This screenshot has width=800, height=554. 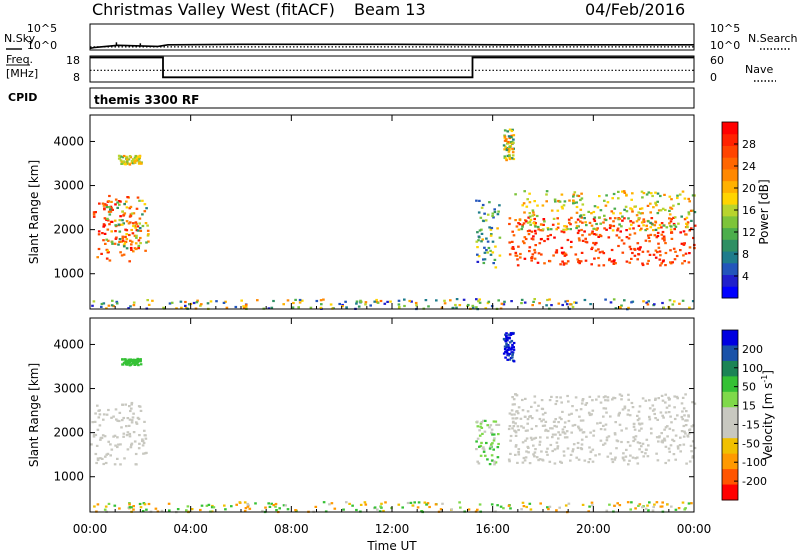 What do you see at coordinates (132, 362) in the screenshot?
I see `velocity-region` at bounding box center [132, 362].